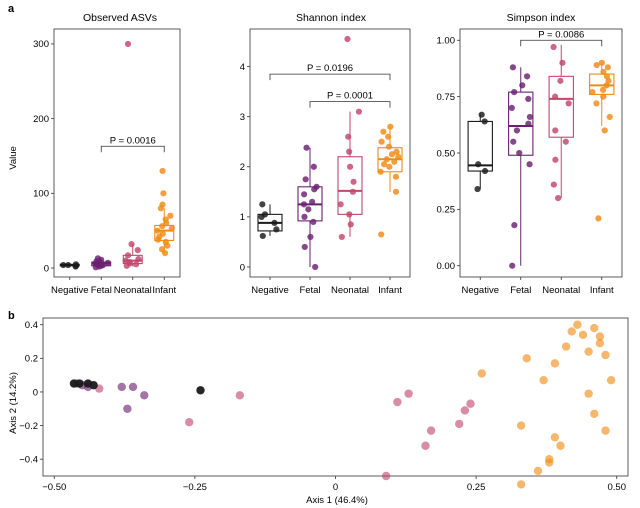  What do you see at coordinates (31, 359) in the screenshot?
I see `pcoa-ytick-label: 0.2` at bounding box center [31, 359].